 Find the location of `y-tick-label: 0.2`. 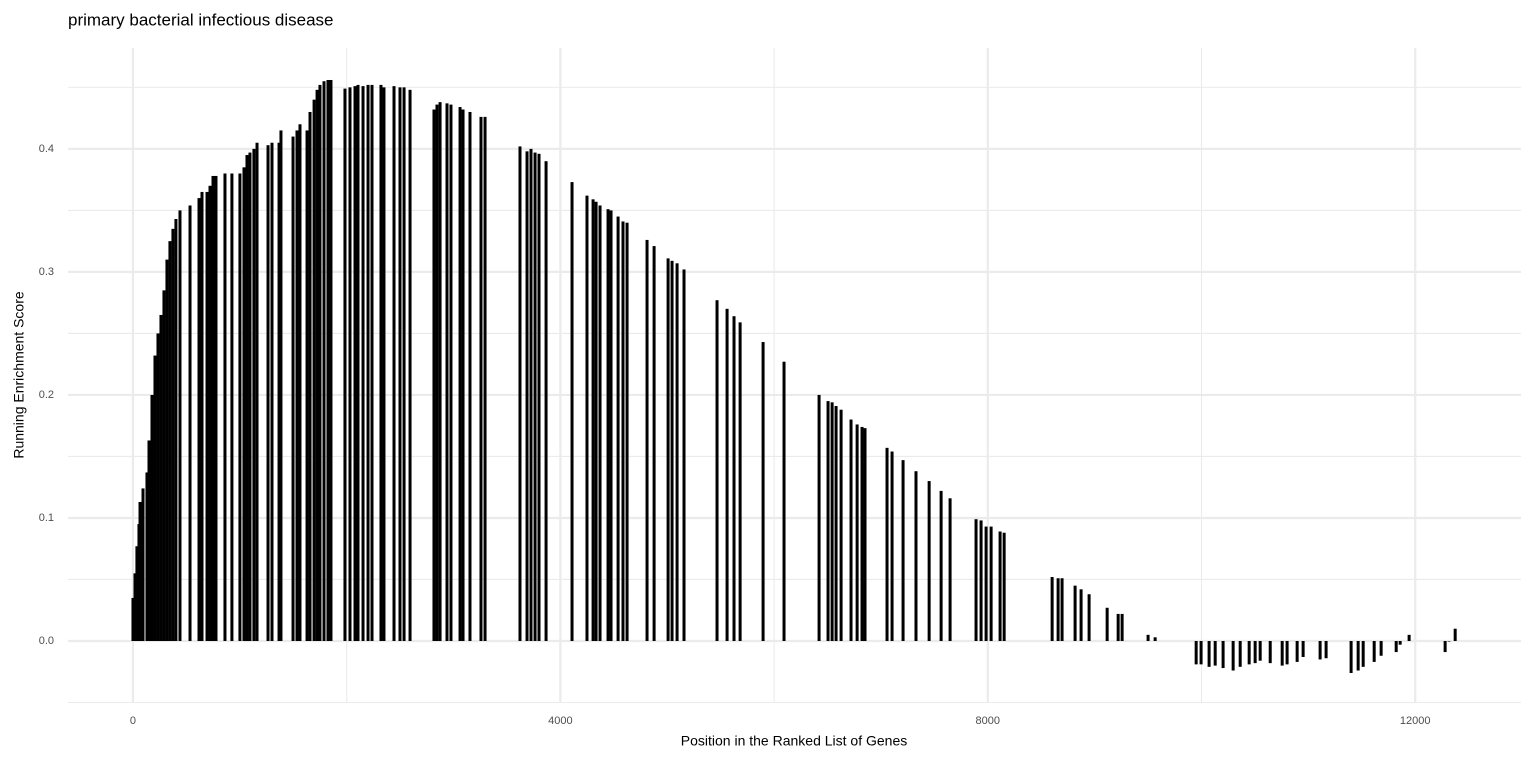

y-tick-label: 0.2 is located at coordinates (46, 395).